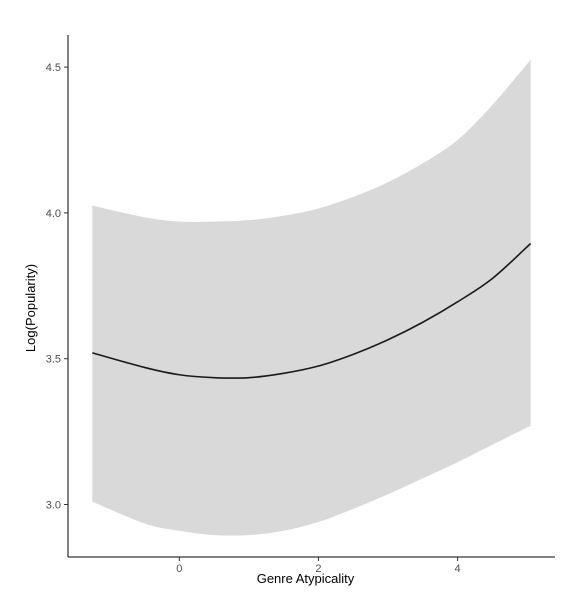 This screenshot has width=568, height=595. Describe the element at coordinates (458, 569) in the screenshot. I see `x-tick-label: 4` at that location.